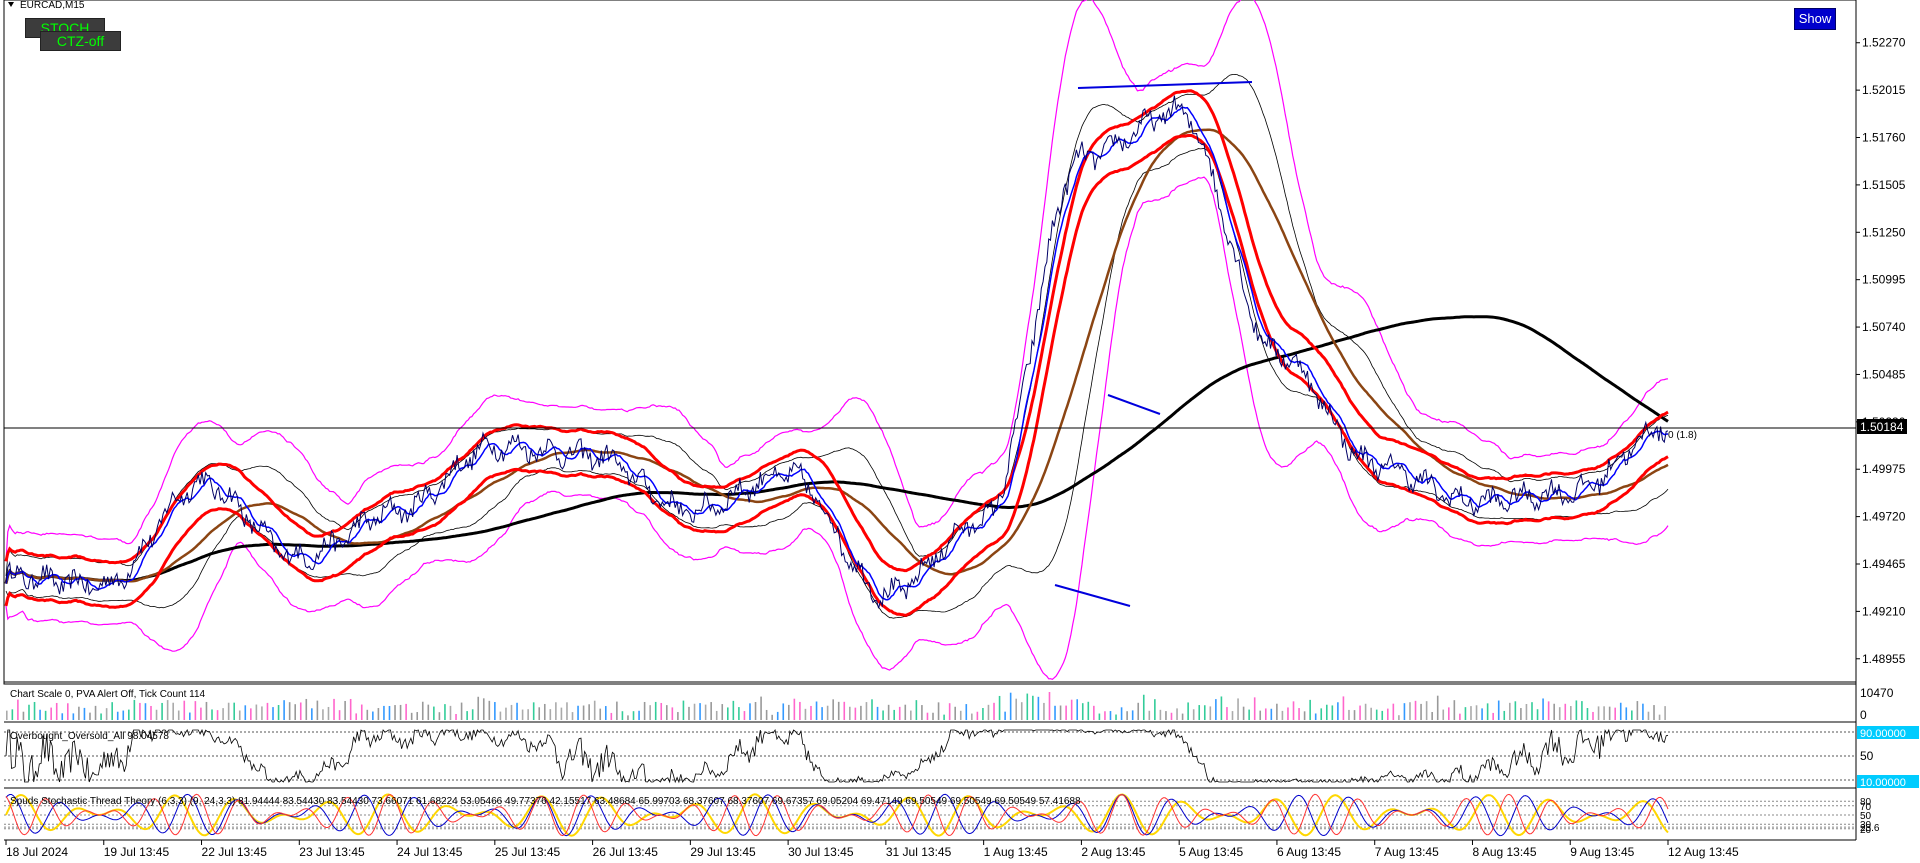  I want to click on current-price-tag, so click(1882, 426).